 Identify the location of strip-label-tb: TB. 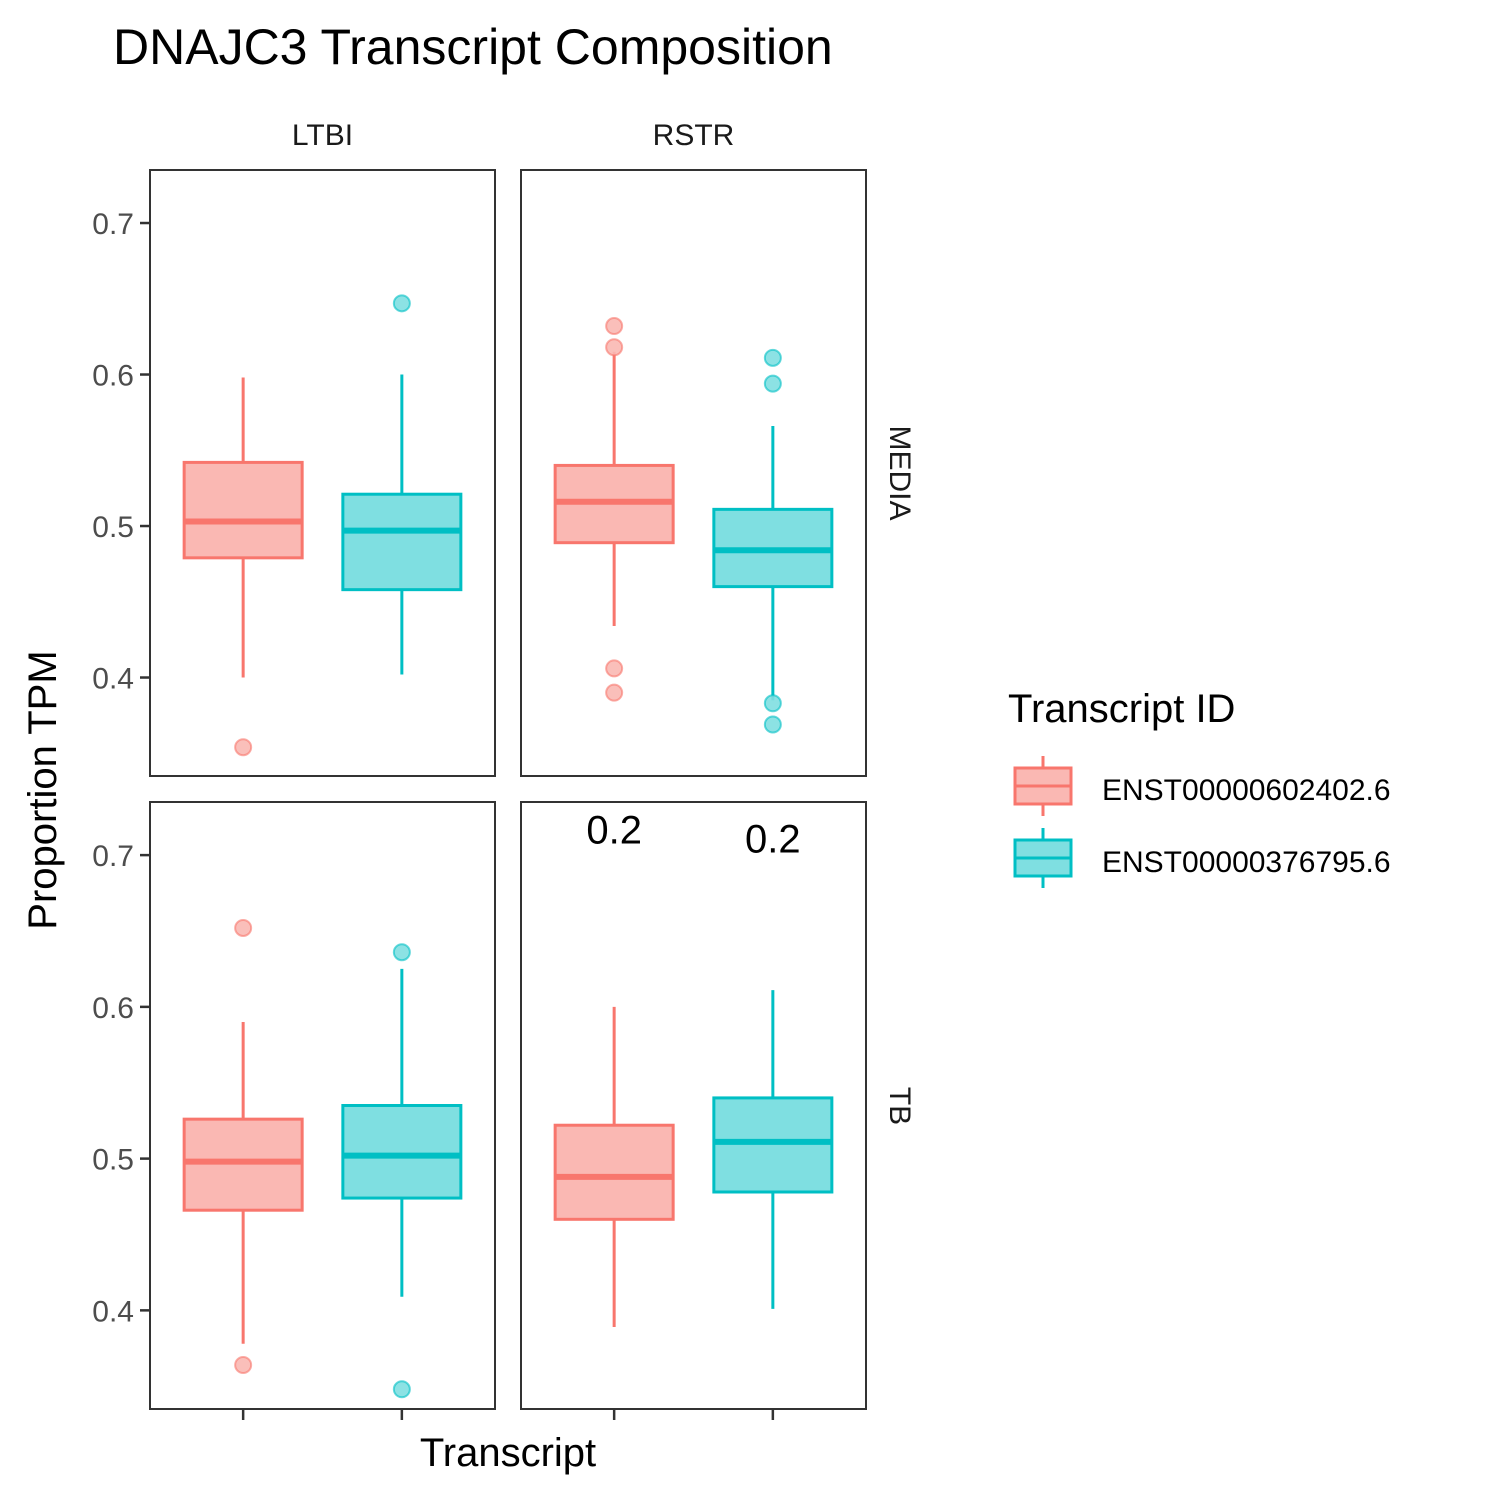
(899, 1106).